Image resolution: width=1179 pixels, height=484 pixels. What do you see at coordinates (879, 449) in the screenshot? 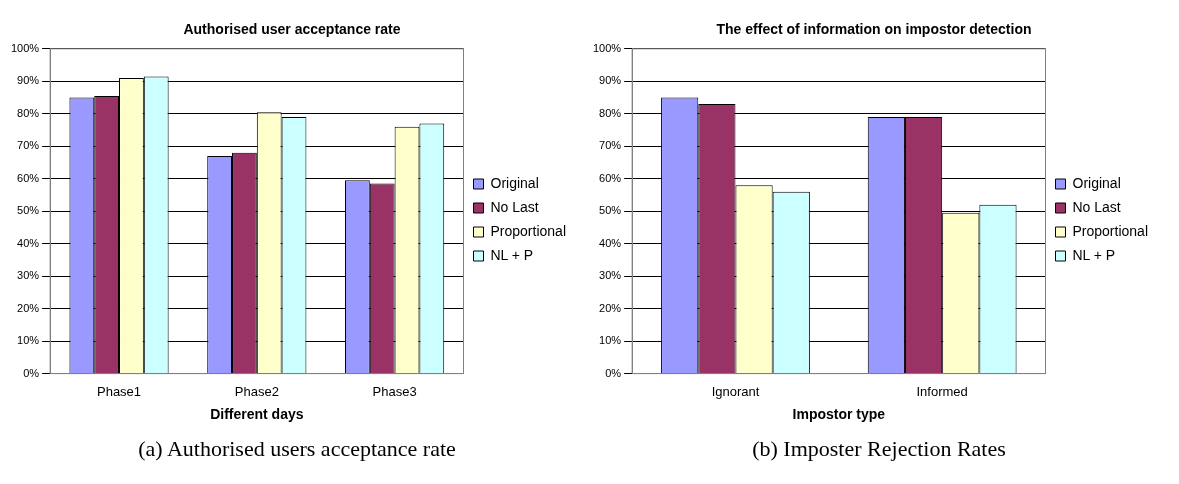
I see `text: (b) Imposter Rejection Rates` at bounding box center [879, 449].